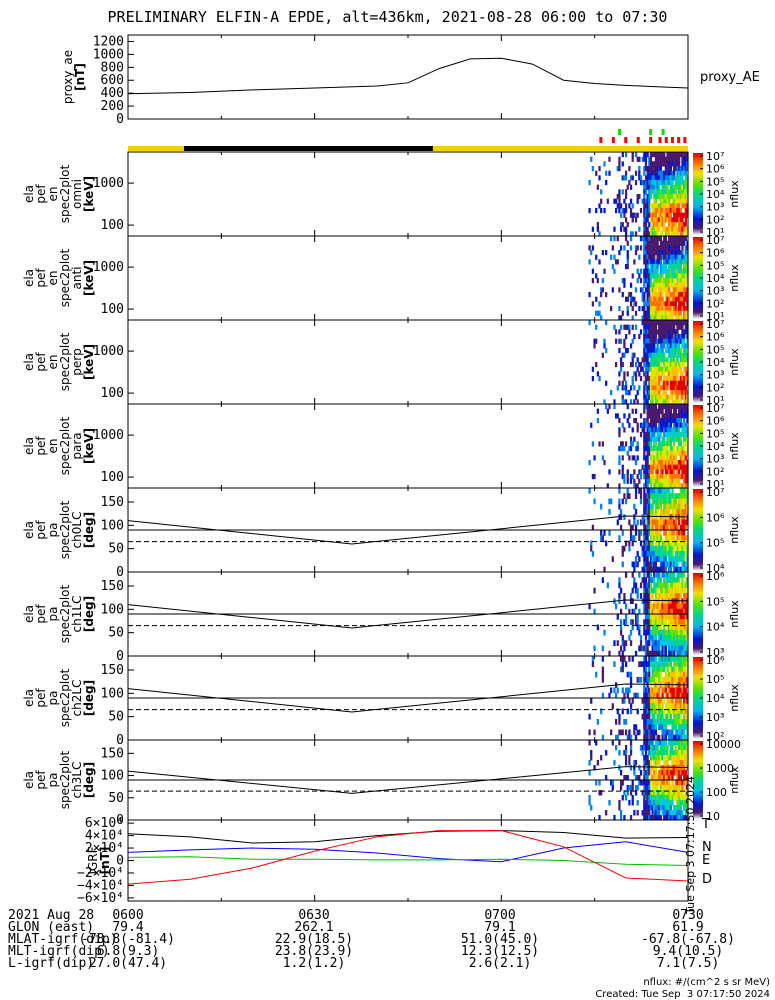 Image resolution: width=775 pixels, height=1000 pixels. Describe the element at coordinates (734, 194) in the screenshot. I see `colorbar-label: nflux` at that location.